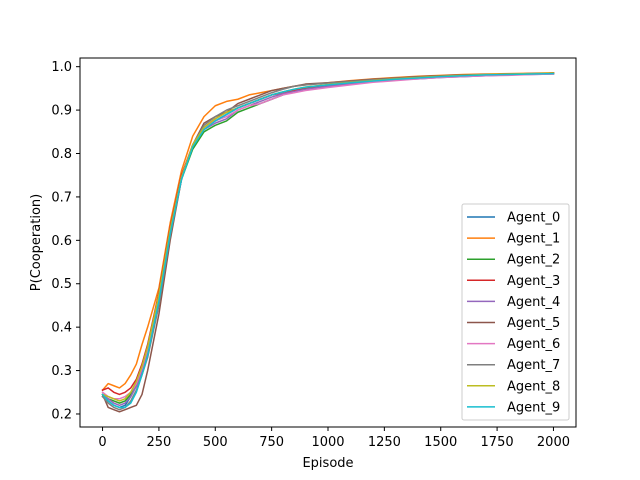 Image resolution: width=640 pixels, height=480 pixels. What do you see at coordinates (440, 442) in the screenshot?
I see `x-tick-label: 1500` at bounding box center [440, 442].